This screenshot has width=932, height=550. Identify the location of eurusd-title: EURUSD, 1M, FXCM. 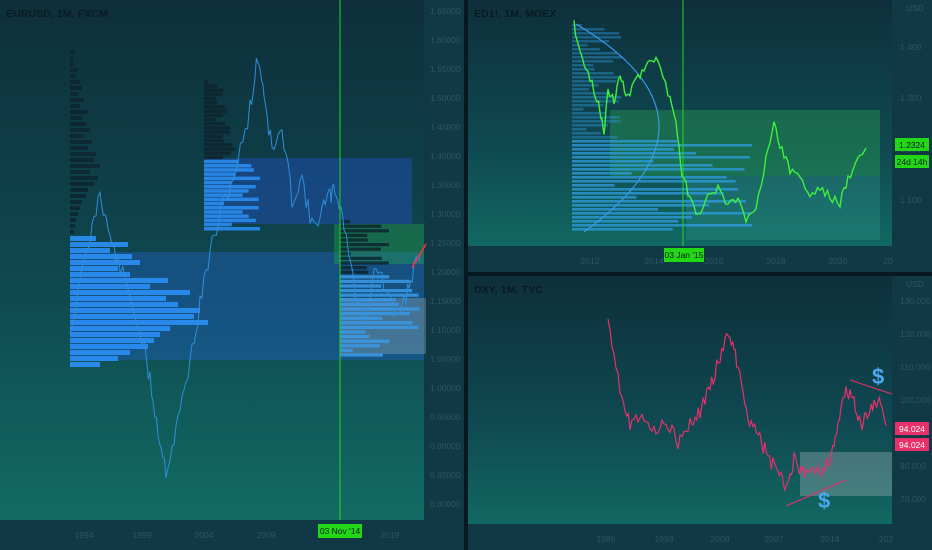
(57, 14).